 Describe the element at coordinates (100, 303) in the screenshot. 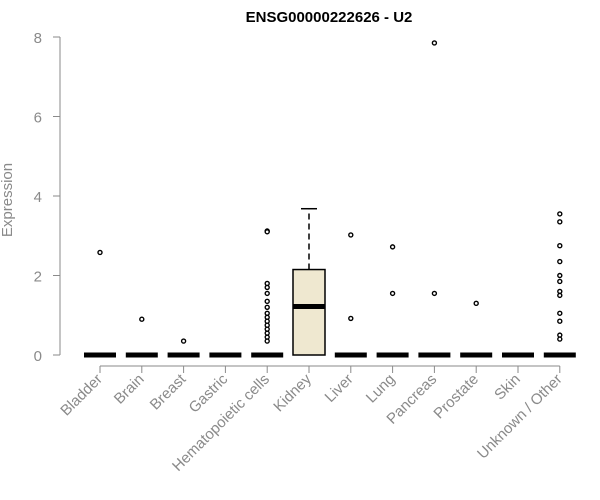

I see `box-bladder` at that location.